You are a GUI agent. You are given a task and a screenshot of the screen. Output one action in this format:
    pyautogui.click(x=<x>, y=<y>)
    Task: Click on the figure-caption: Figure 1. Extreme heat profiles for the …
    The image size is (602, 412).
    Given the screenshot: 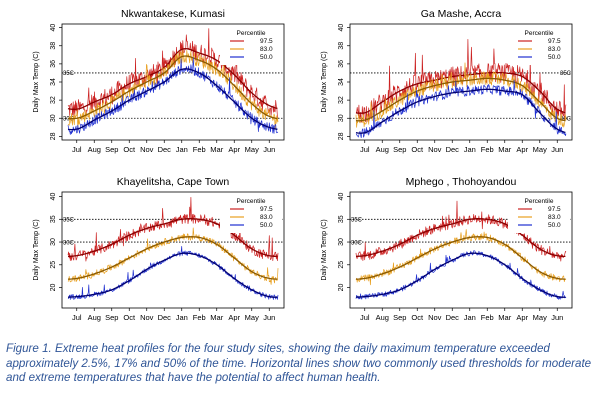 What is the action you would take?
    pyautogui.click(x=299, y=363)
    